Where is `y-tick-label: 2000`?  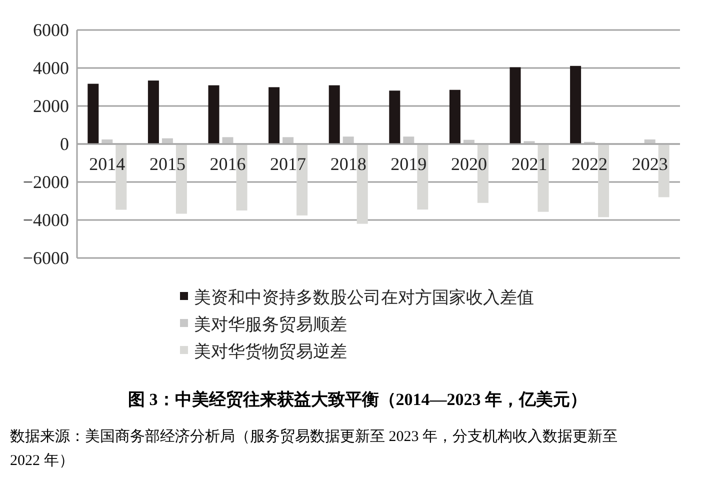
y-tick-label: 2000 is located at coordinates (51, 106).